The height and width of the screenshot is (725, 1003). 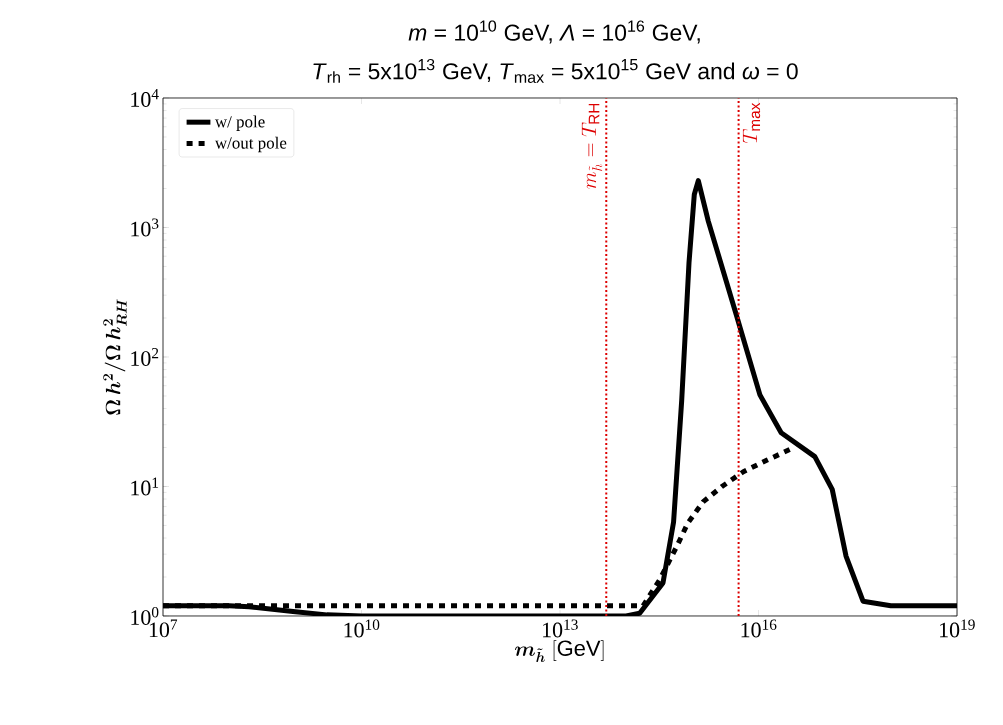 I want to click on ref-line-label: $T_{\rm max}$, so click(x=751, y=123).